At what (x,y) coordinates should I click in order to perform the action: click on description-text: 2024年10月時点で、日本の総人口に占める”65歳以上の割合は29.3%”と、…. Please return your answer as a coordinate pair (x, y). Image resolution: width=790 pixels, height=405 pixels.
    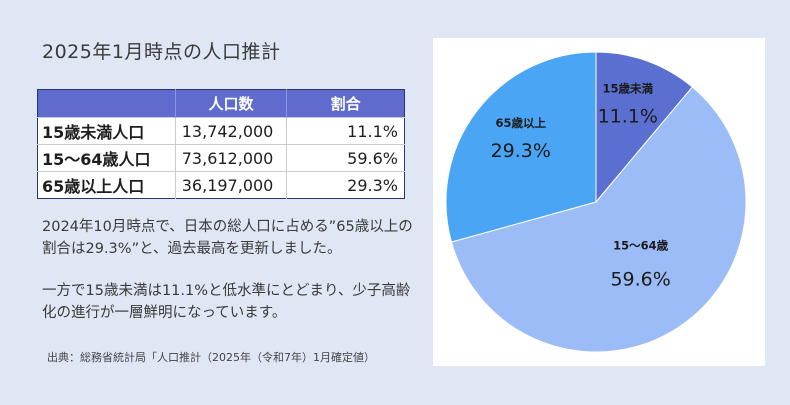
    Looking at the image, I should click on (232, 270).